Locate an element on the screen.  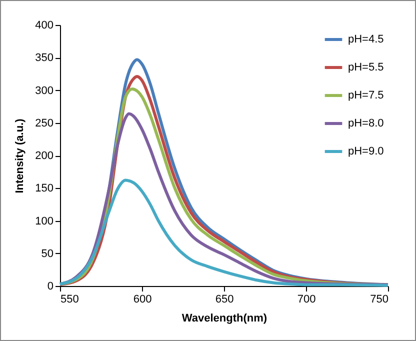
y-tick-label: 250 is located at coordinates (44, 123).